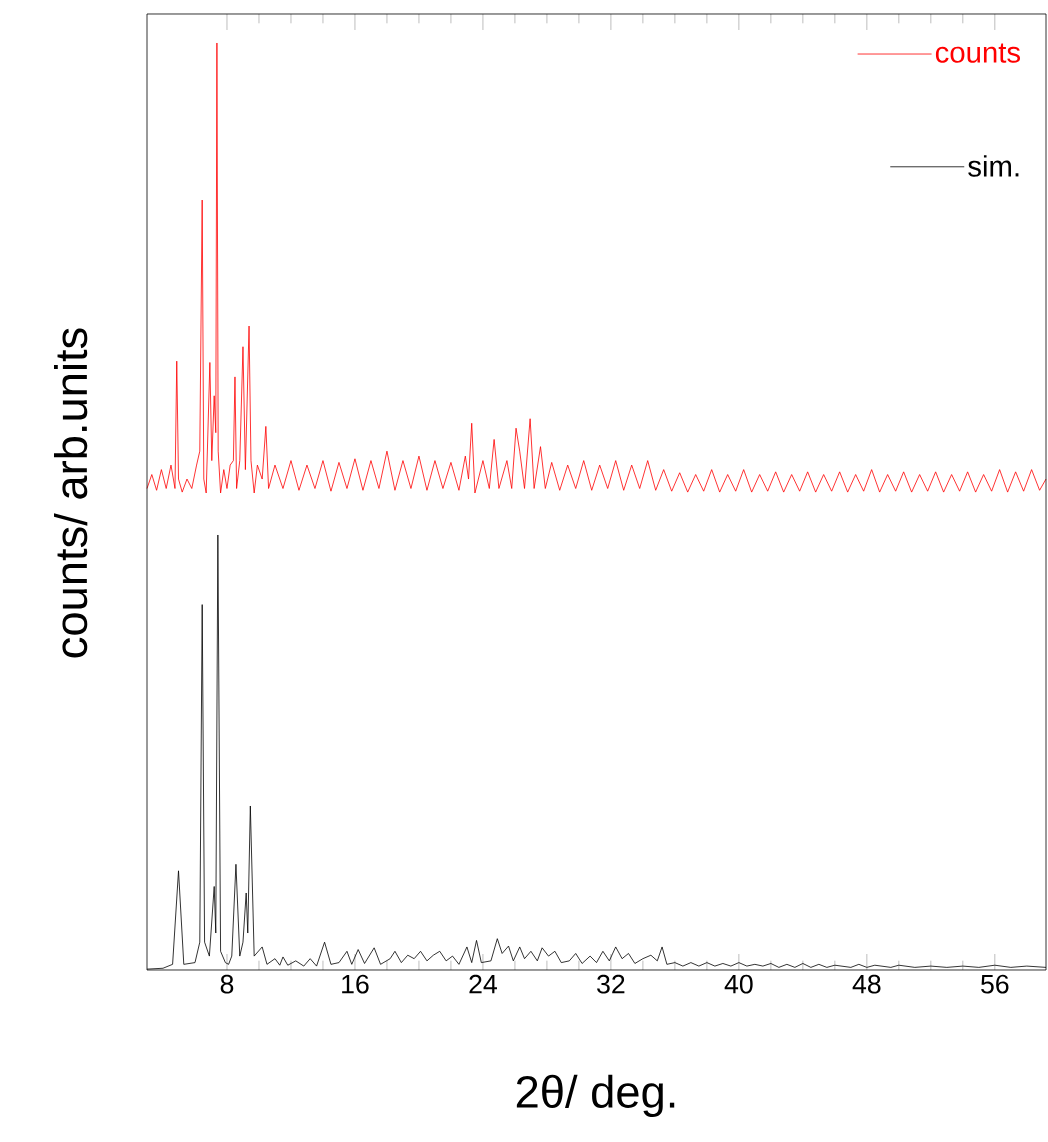 The width and height of the screenshot is (1048, 1142). What do you see at coordinates (866, 984) in the screenshot?
I see `x-tick-label: 48` at bounding box center [866, 984].